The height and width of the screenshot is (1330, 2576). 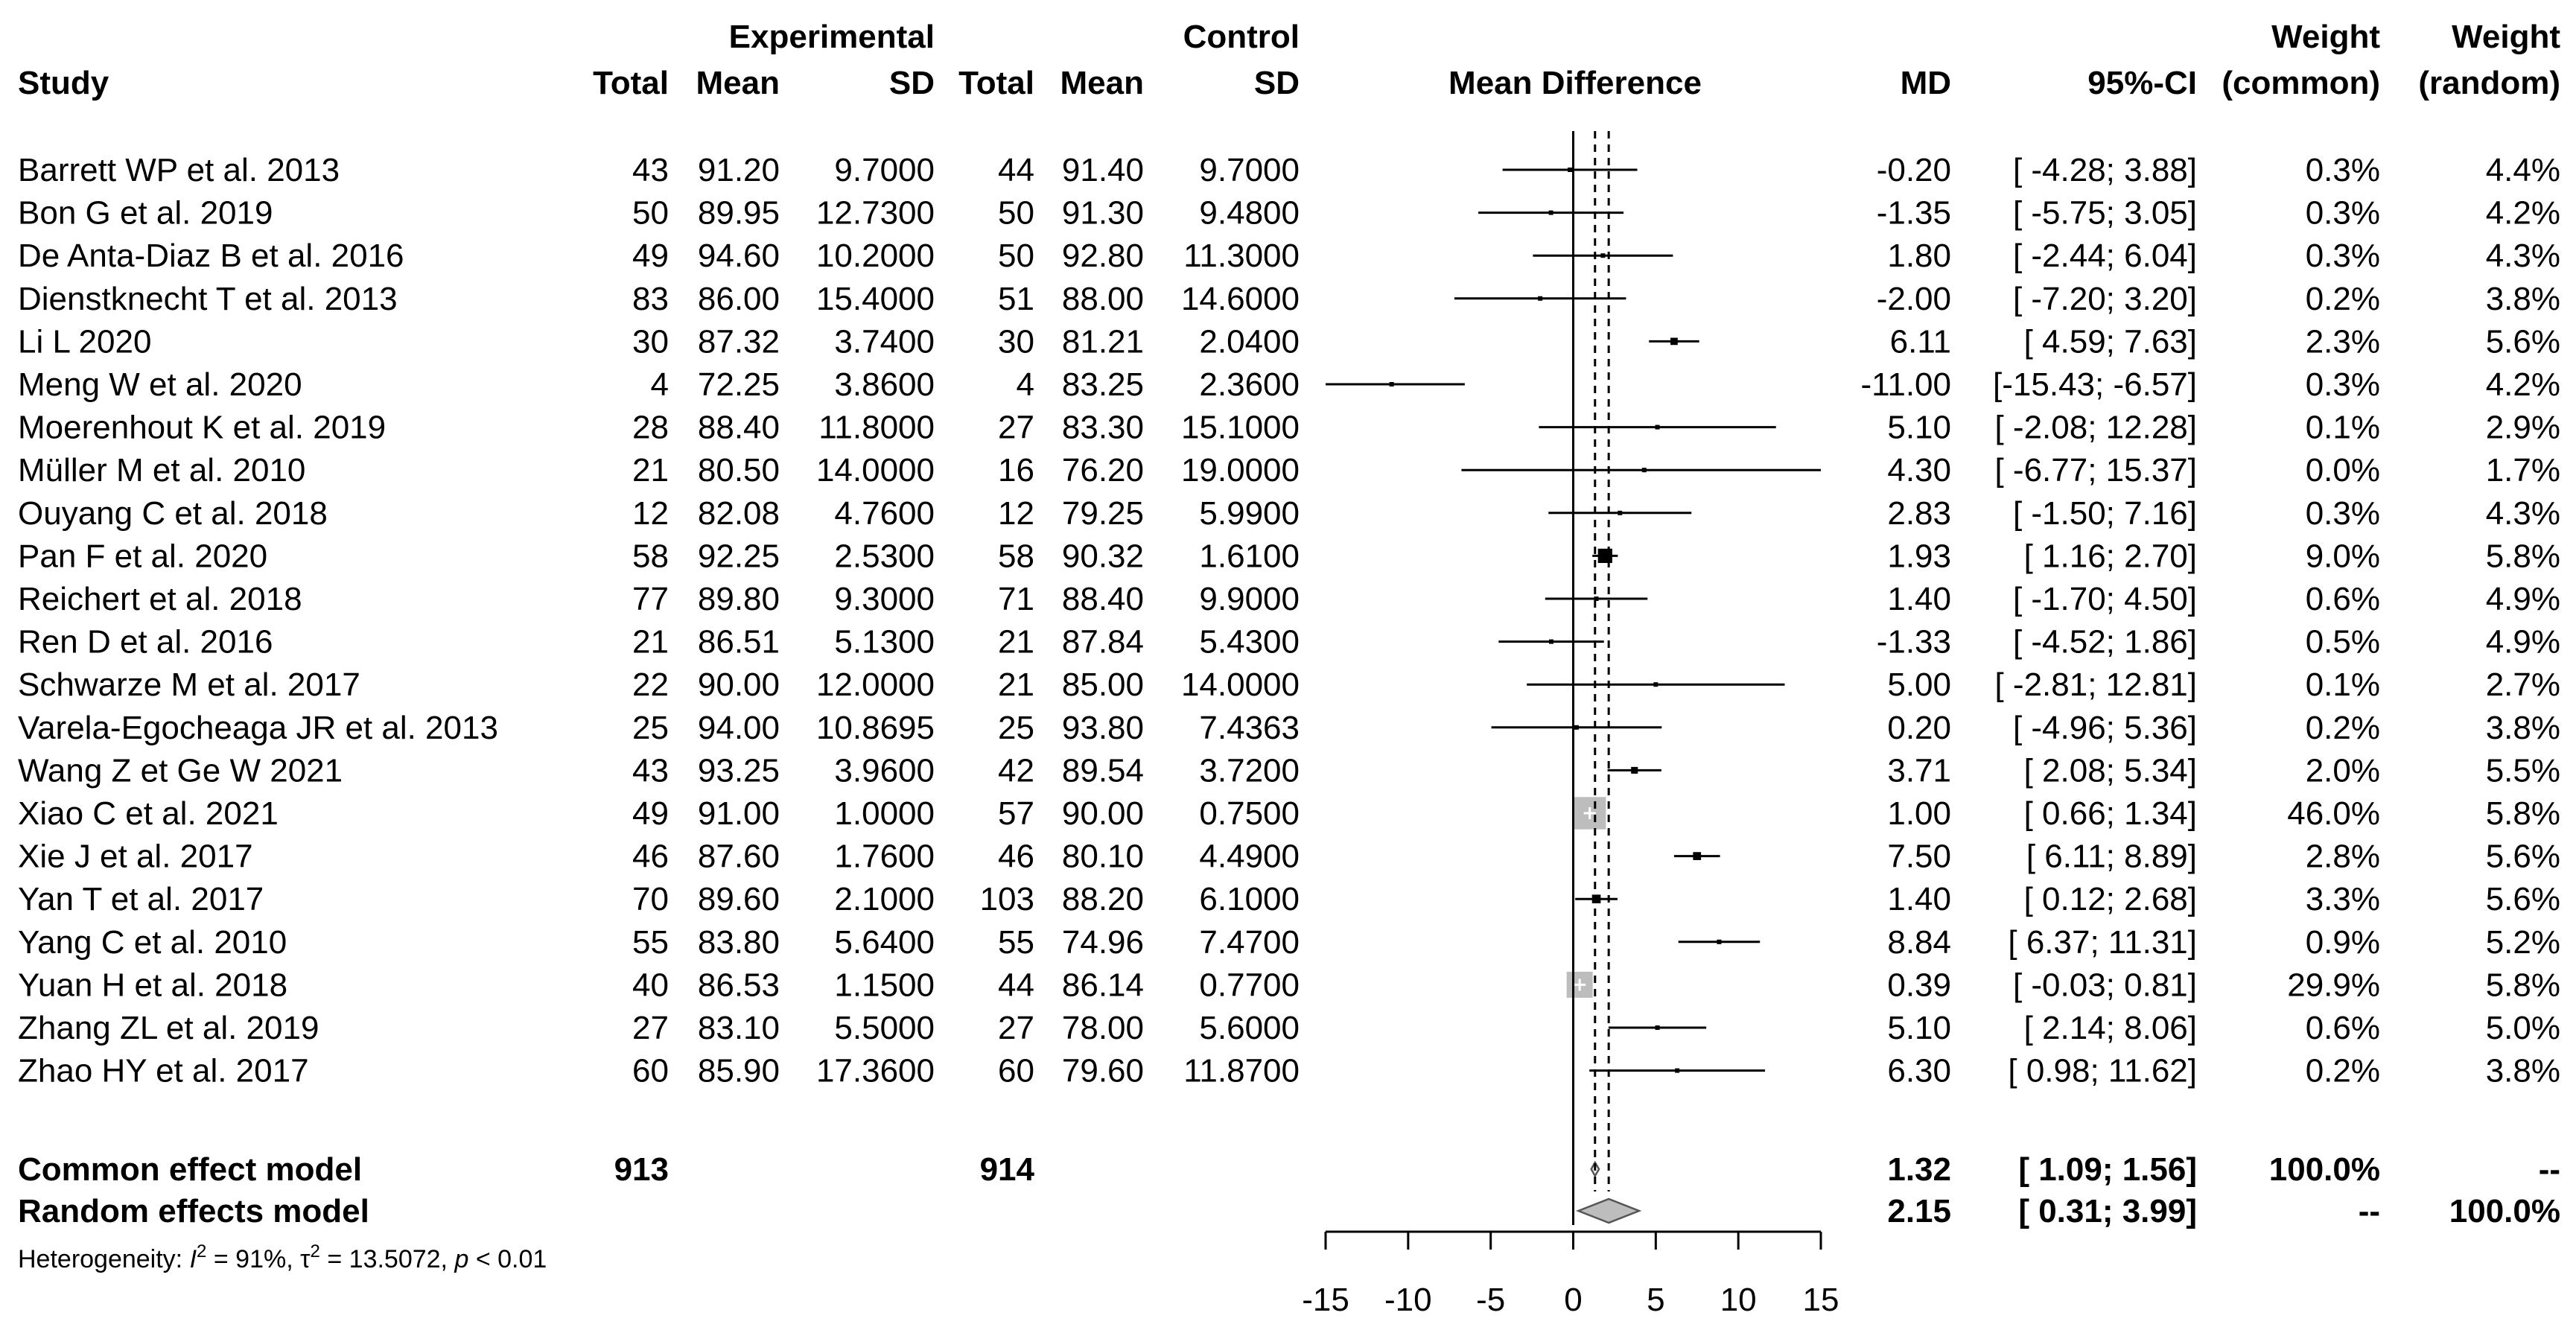 What do you see at coordinates (1920, 341) in the screenshot?
I see `md-cell: 6.11` at bounding box center [1920, 341].